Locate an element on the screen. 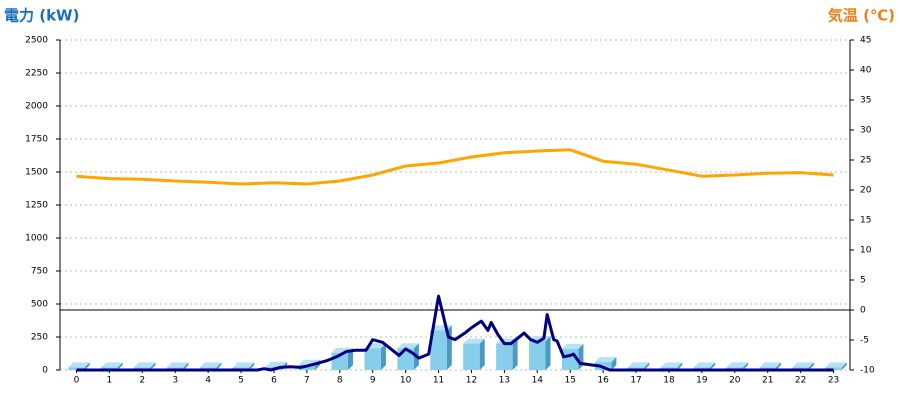 The height and width of the screenshot is (404, 900). y-tick-label: 2500 is located at coordinates (36, 41).